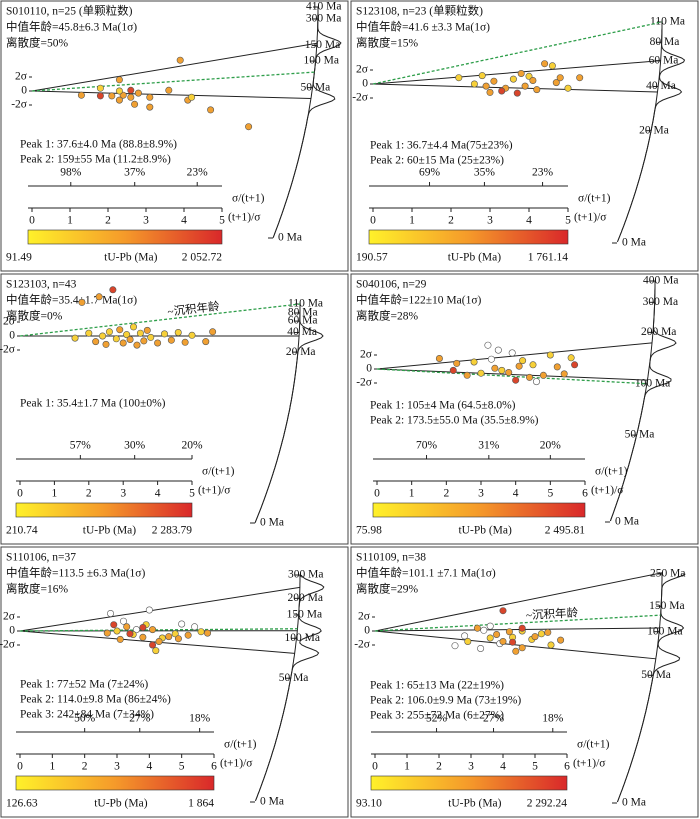 This screenshot has width=700, height=819. I want to click on peak-label: Peak 1: 77±52 Ma (7±24%), so click(84, 685).